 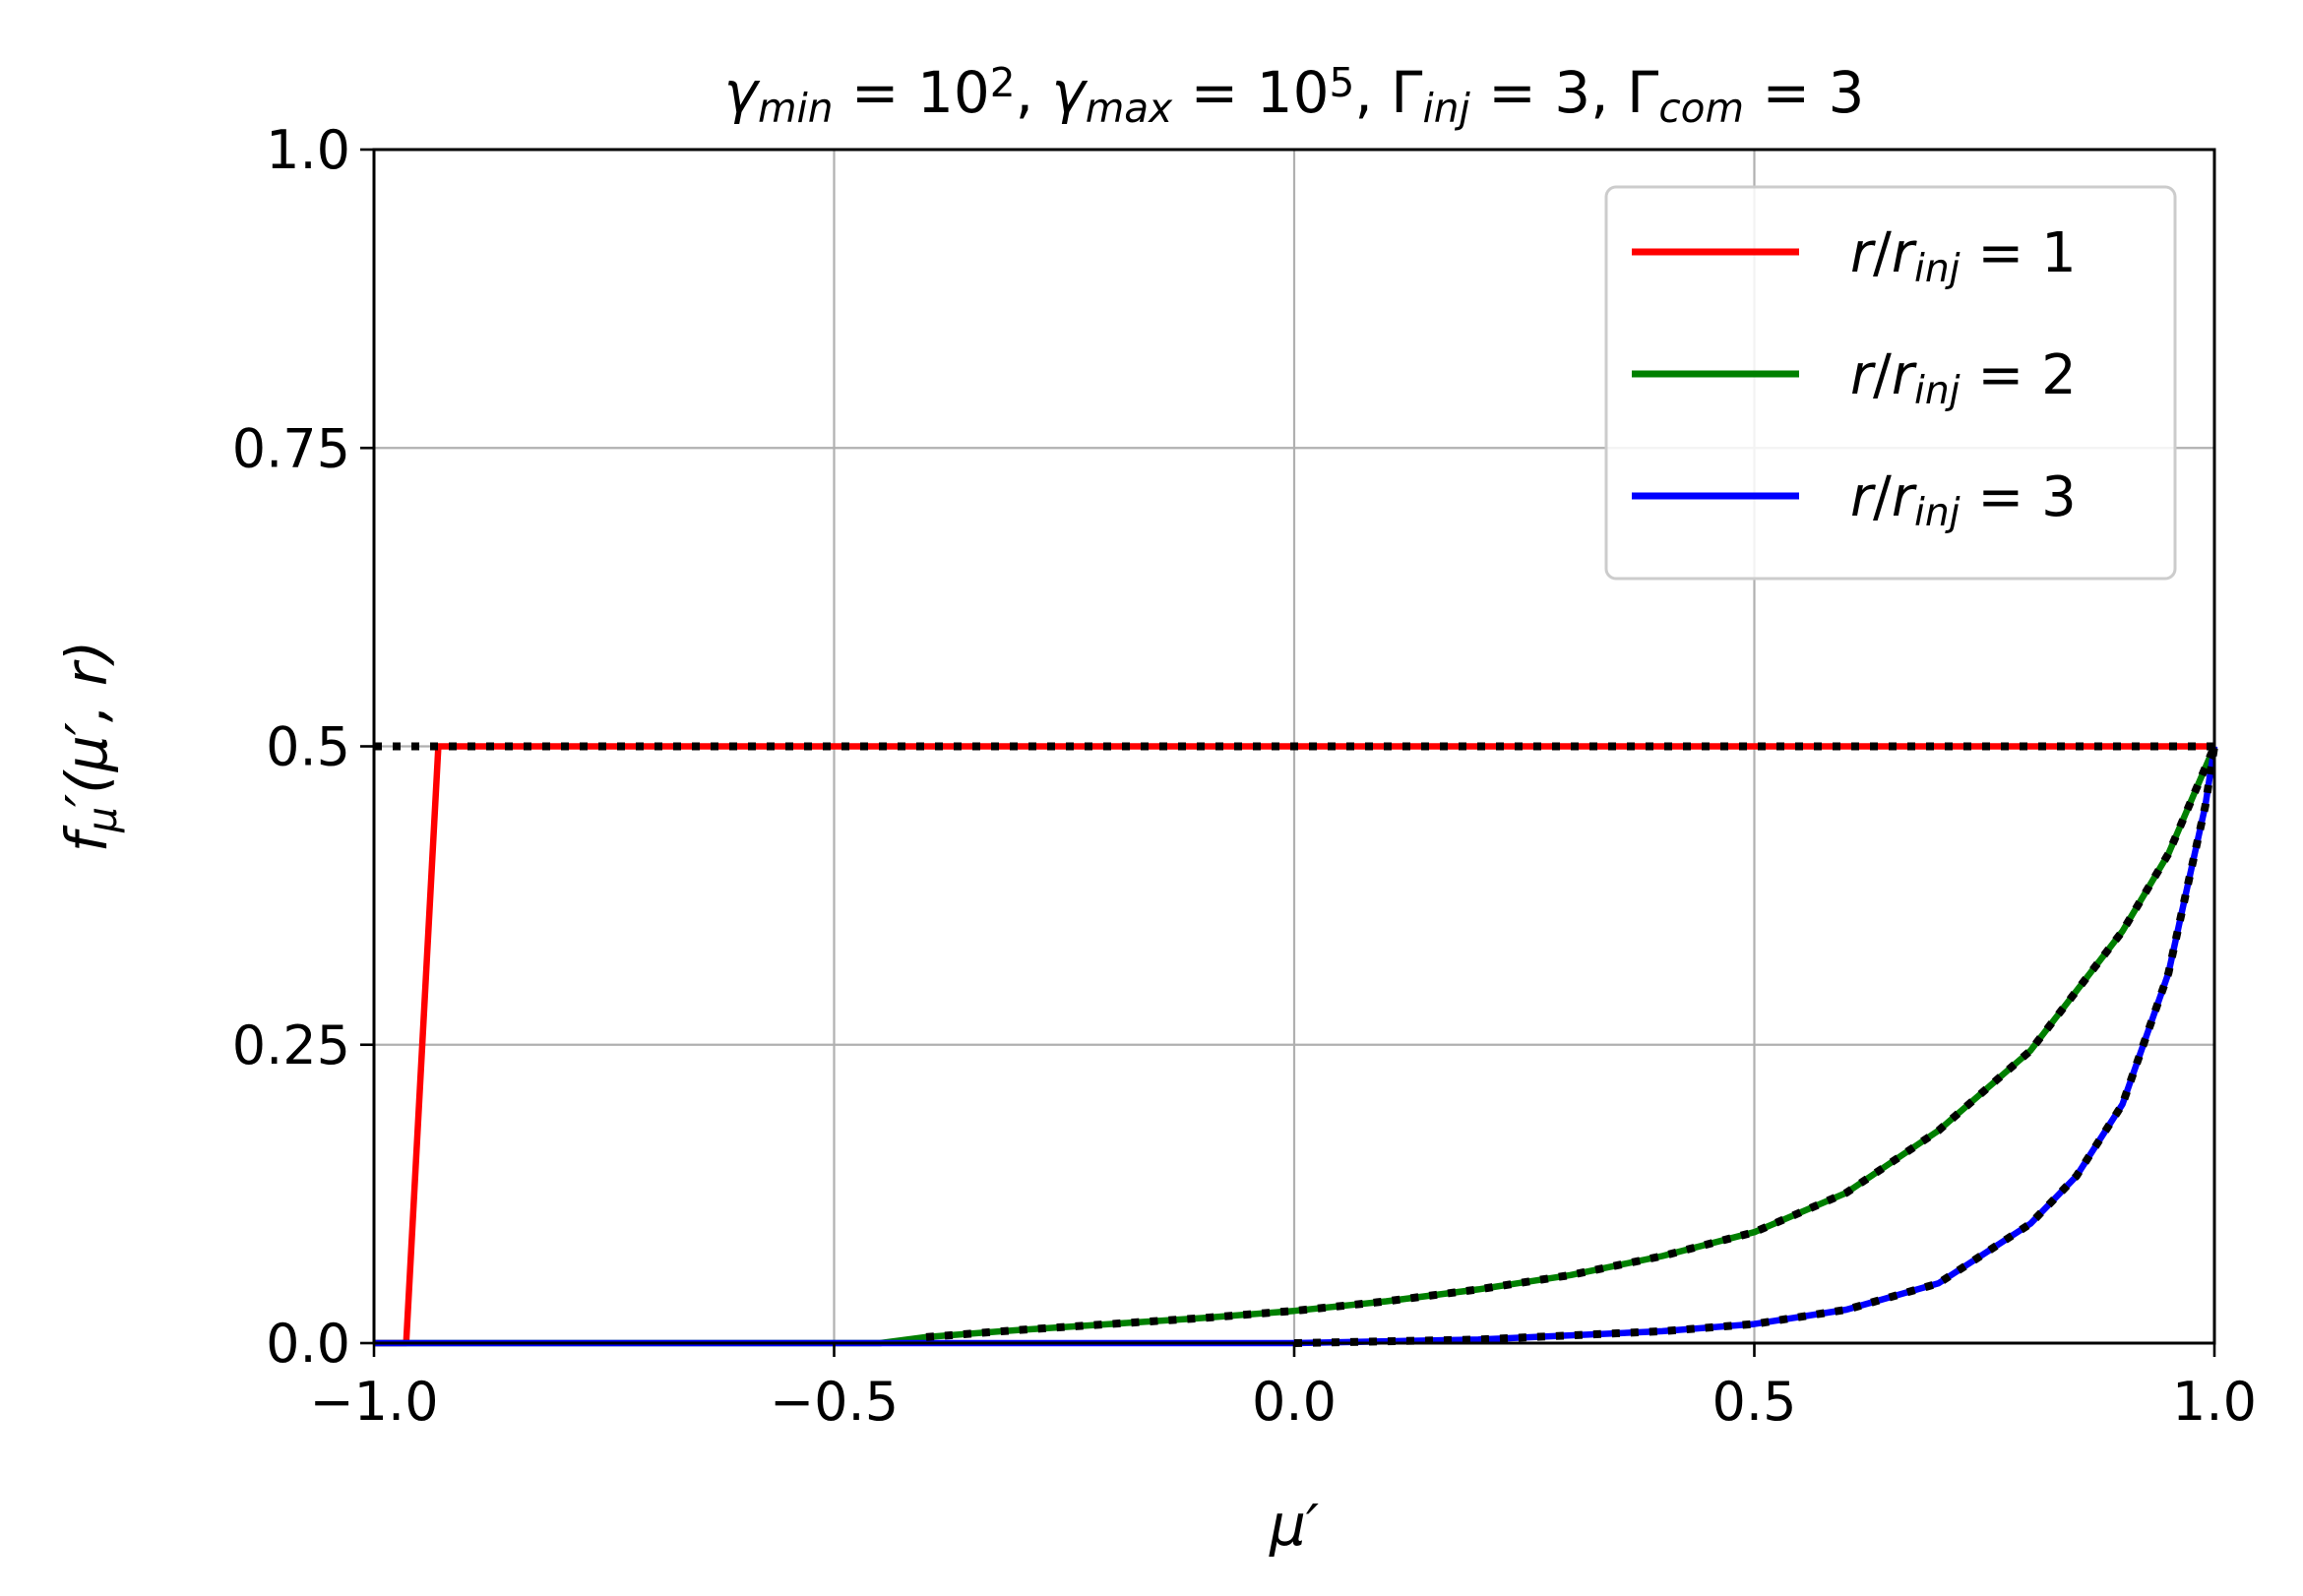 What do you see at coordinates (308, 747) in the screenshot?
I see `y-tick-label: 0.5` at bounding box center [308, 747].